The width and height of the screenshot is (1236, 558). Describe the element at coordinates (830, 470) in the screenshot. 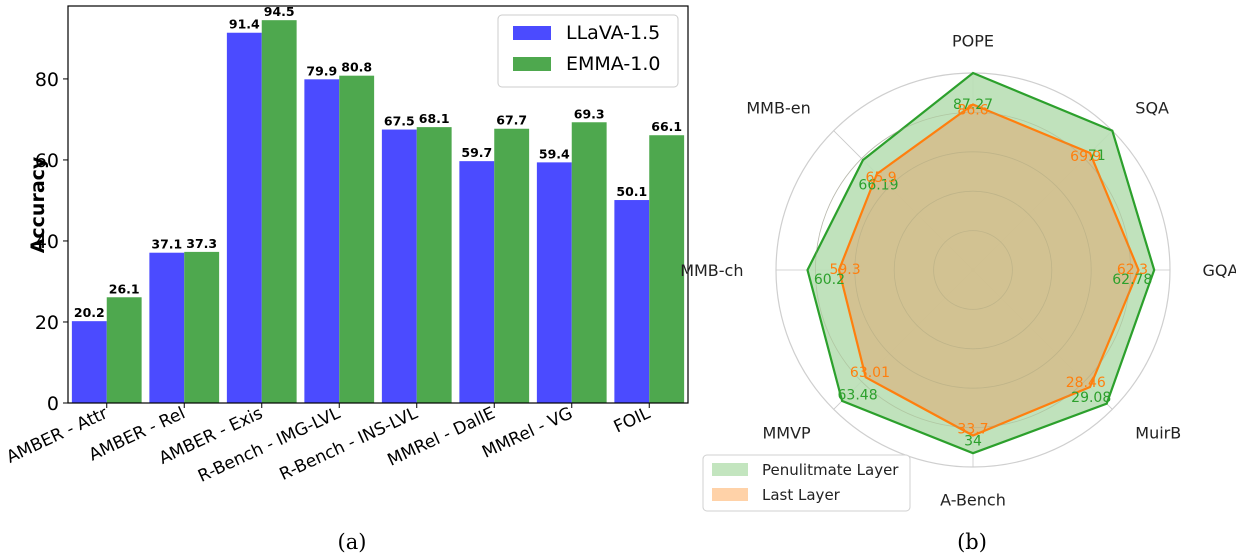

I see `radar-legend-label-penulitmate-layer: Penulitmate Layer` at that location.